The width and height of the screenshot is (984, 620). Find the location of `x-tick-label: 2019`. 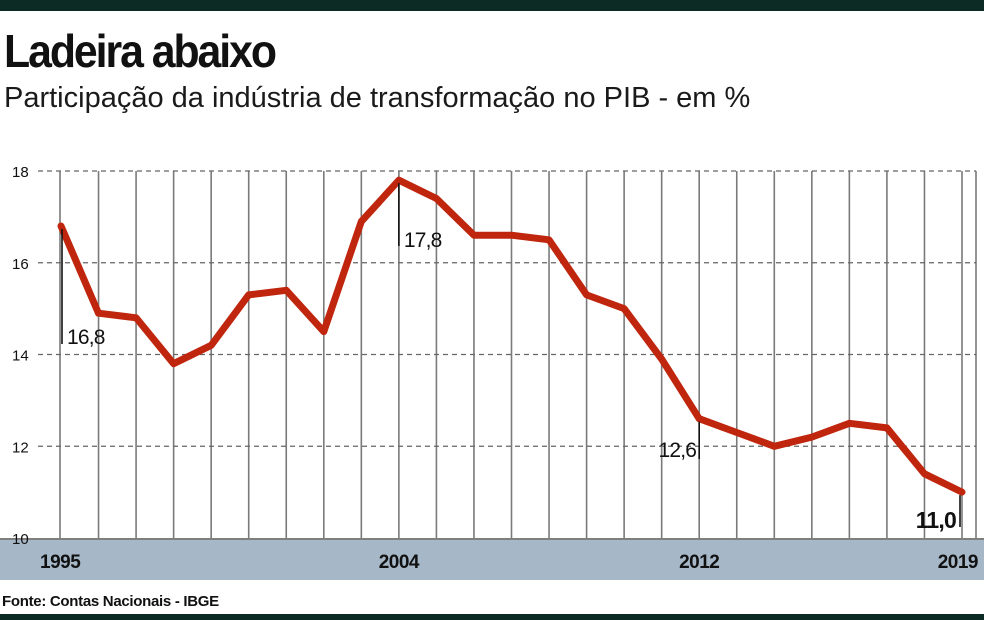

x-tick-label: 2019 is located at coordinates (958, 562).